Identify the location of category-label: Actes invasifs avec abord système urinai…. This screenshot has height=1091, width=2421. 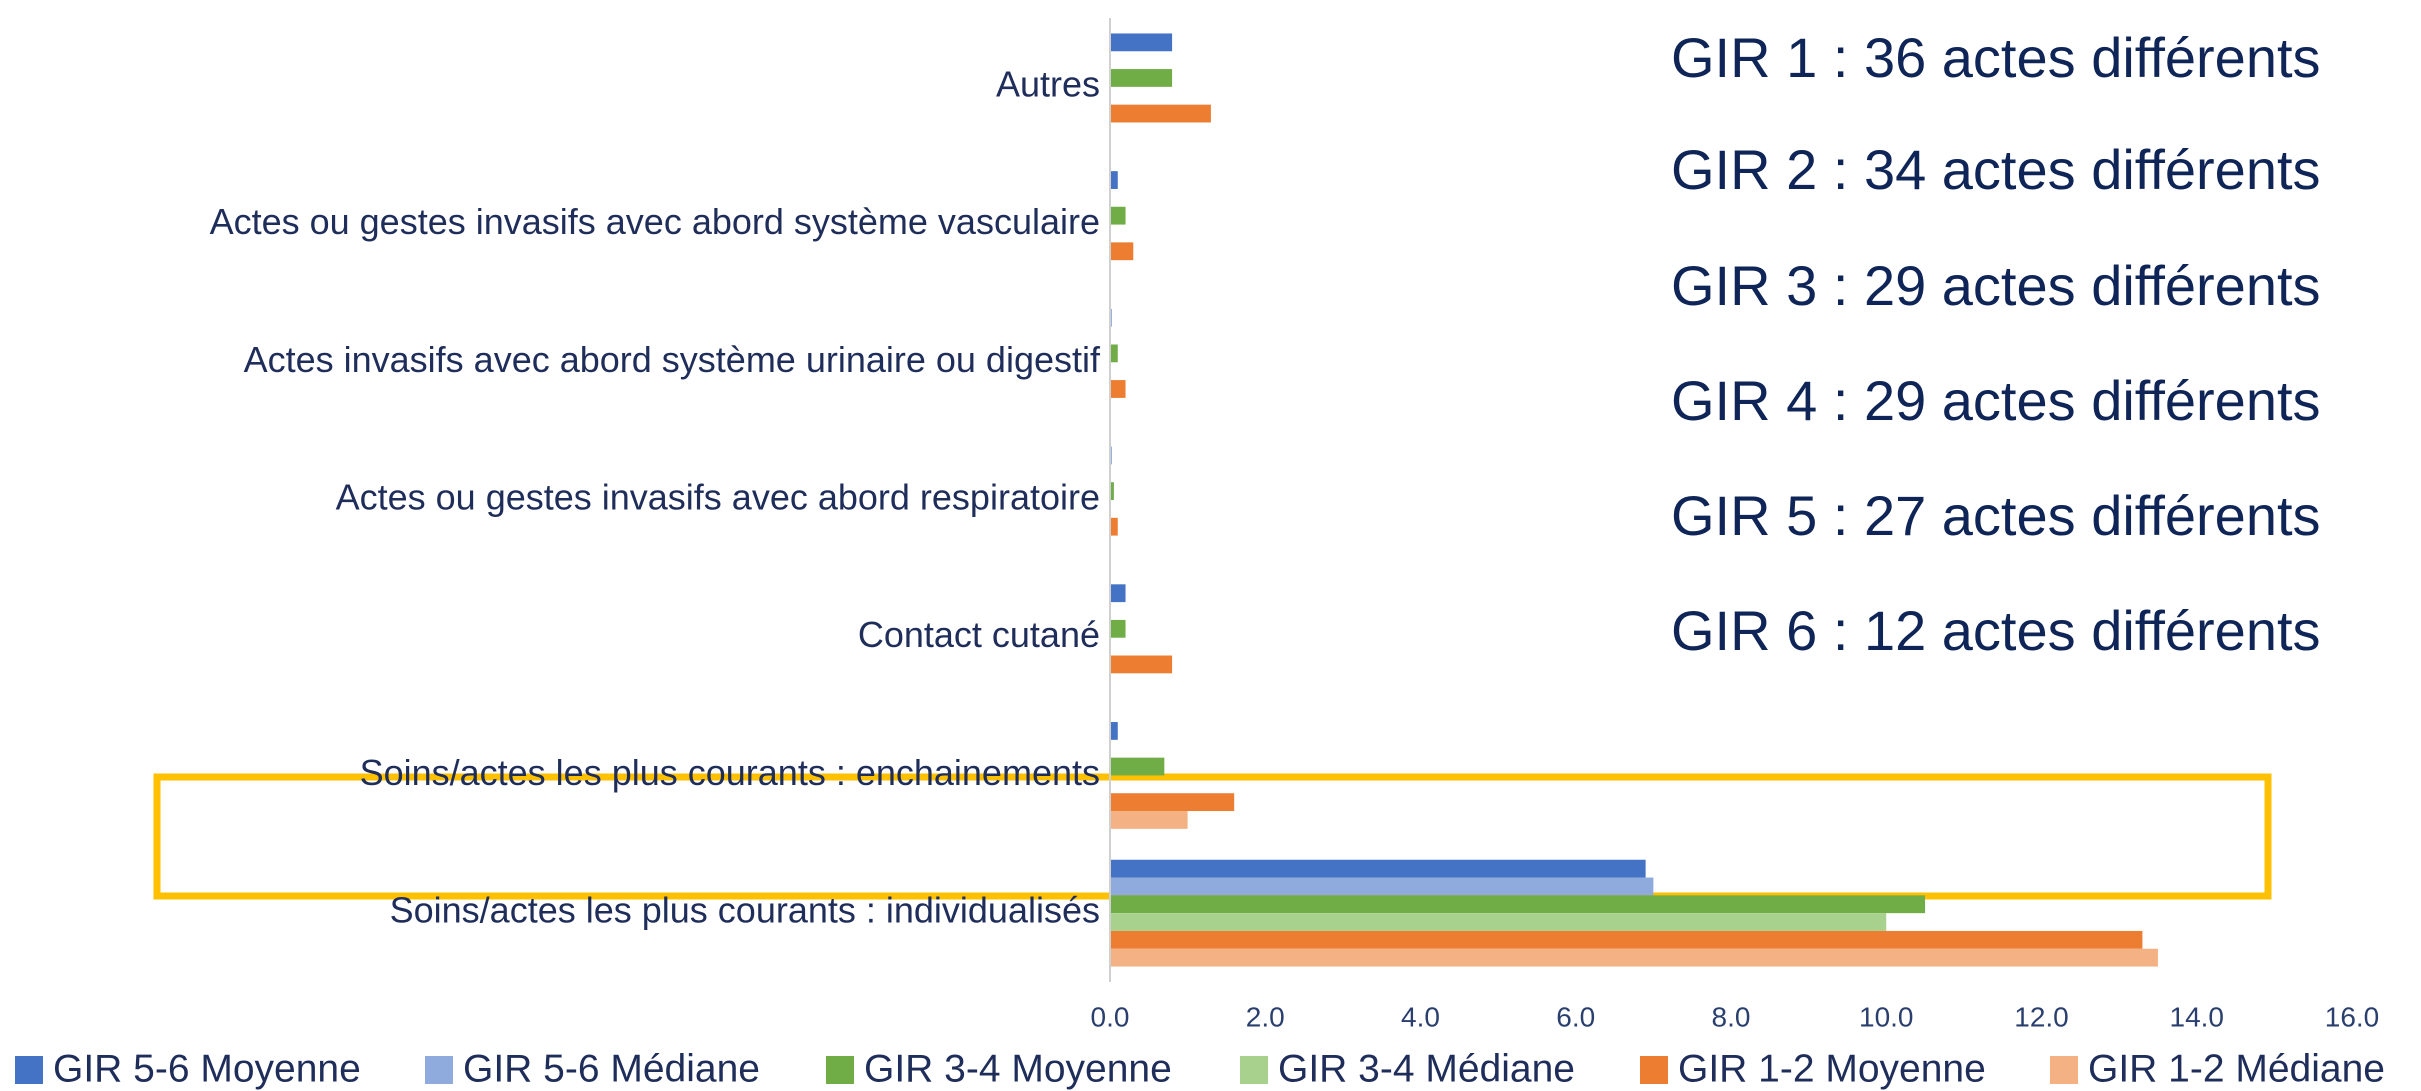
(672, 359).